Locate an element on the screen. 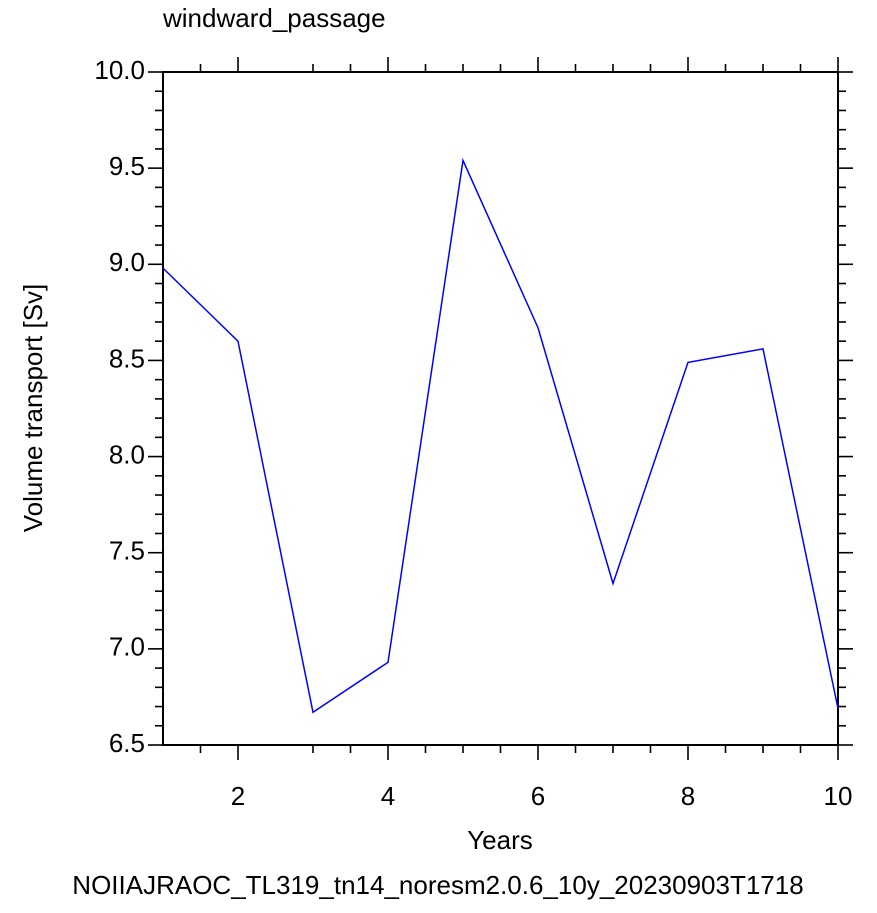 The width and height of the screenshot is (877, 913). x-tick-label: 8 is located at coordinates (688, 796).